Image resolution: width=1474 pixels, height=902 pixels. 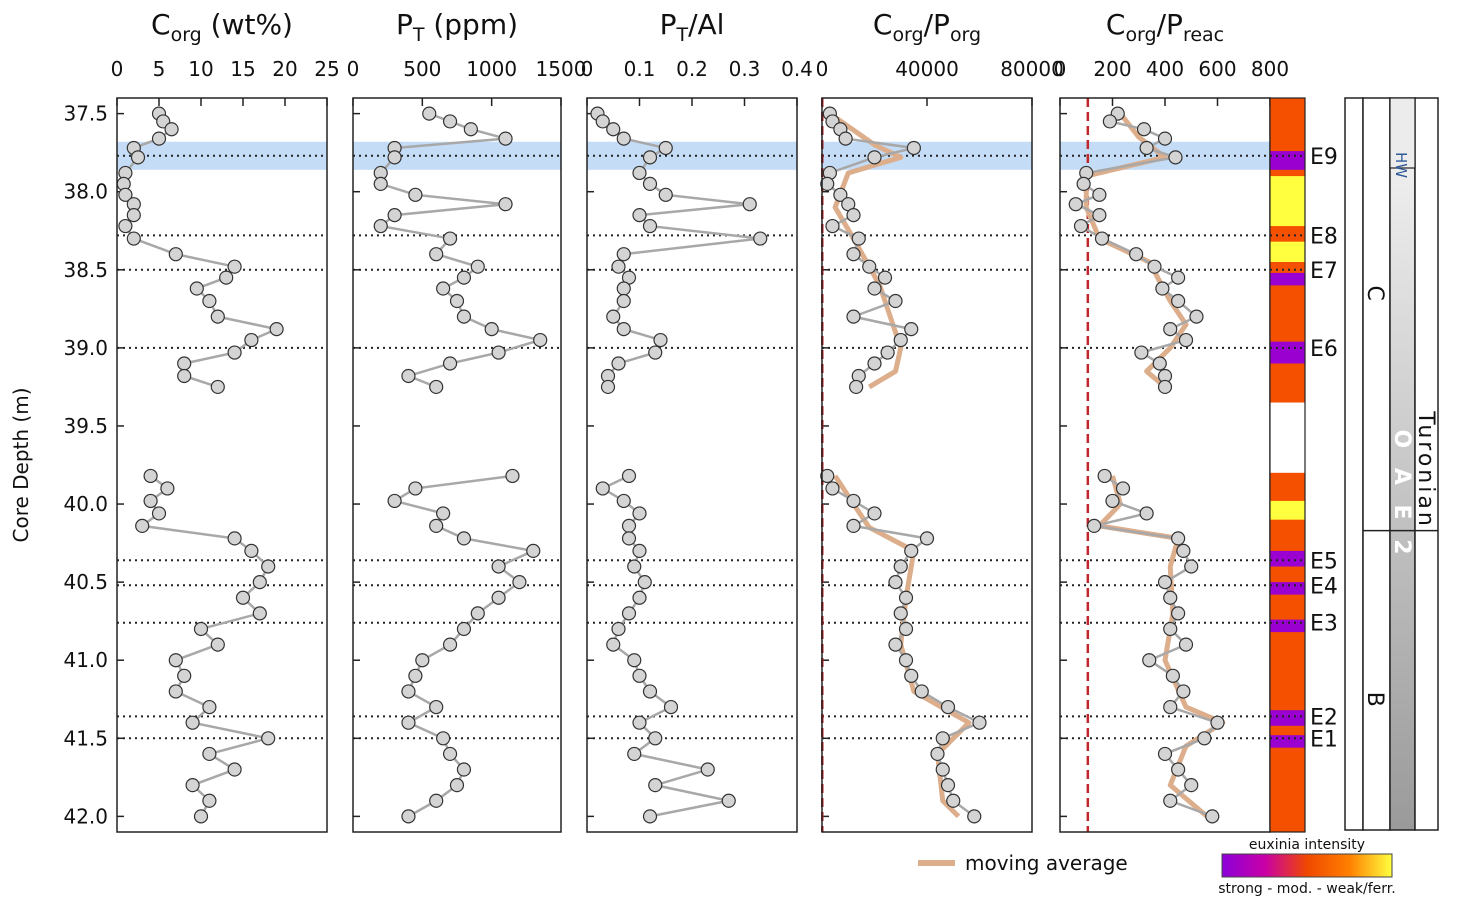 I want to click on y-tick-label: 42.0, so click(x=85, y=816).